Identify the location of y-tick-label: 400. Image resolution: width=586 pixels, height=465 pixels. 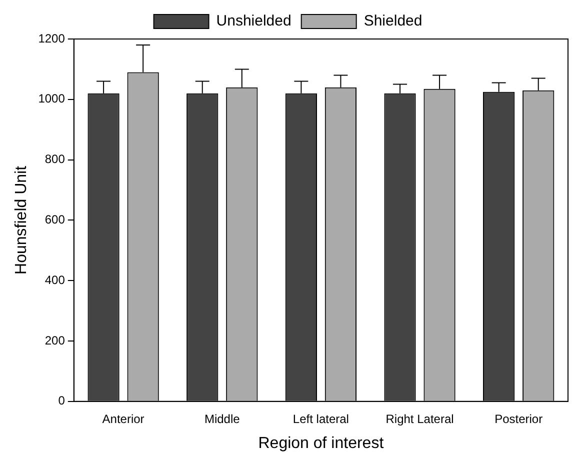
(55, 279).